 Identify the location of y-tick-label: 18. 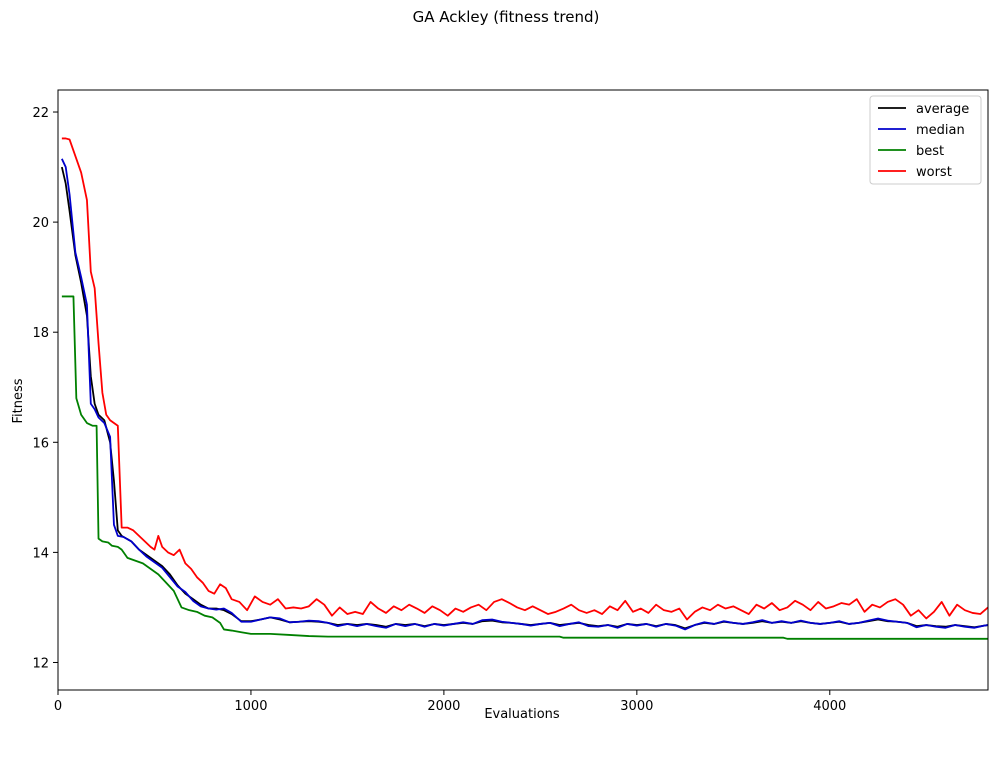
(40, 333).